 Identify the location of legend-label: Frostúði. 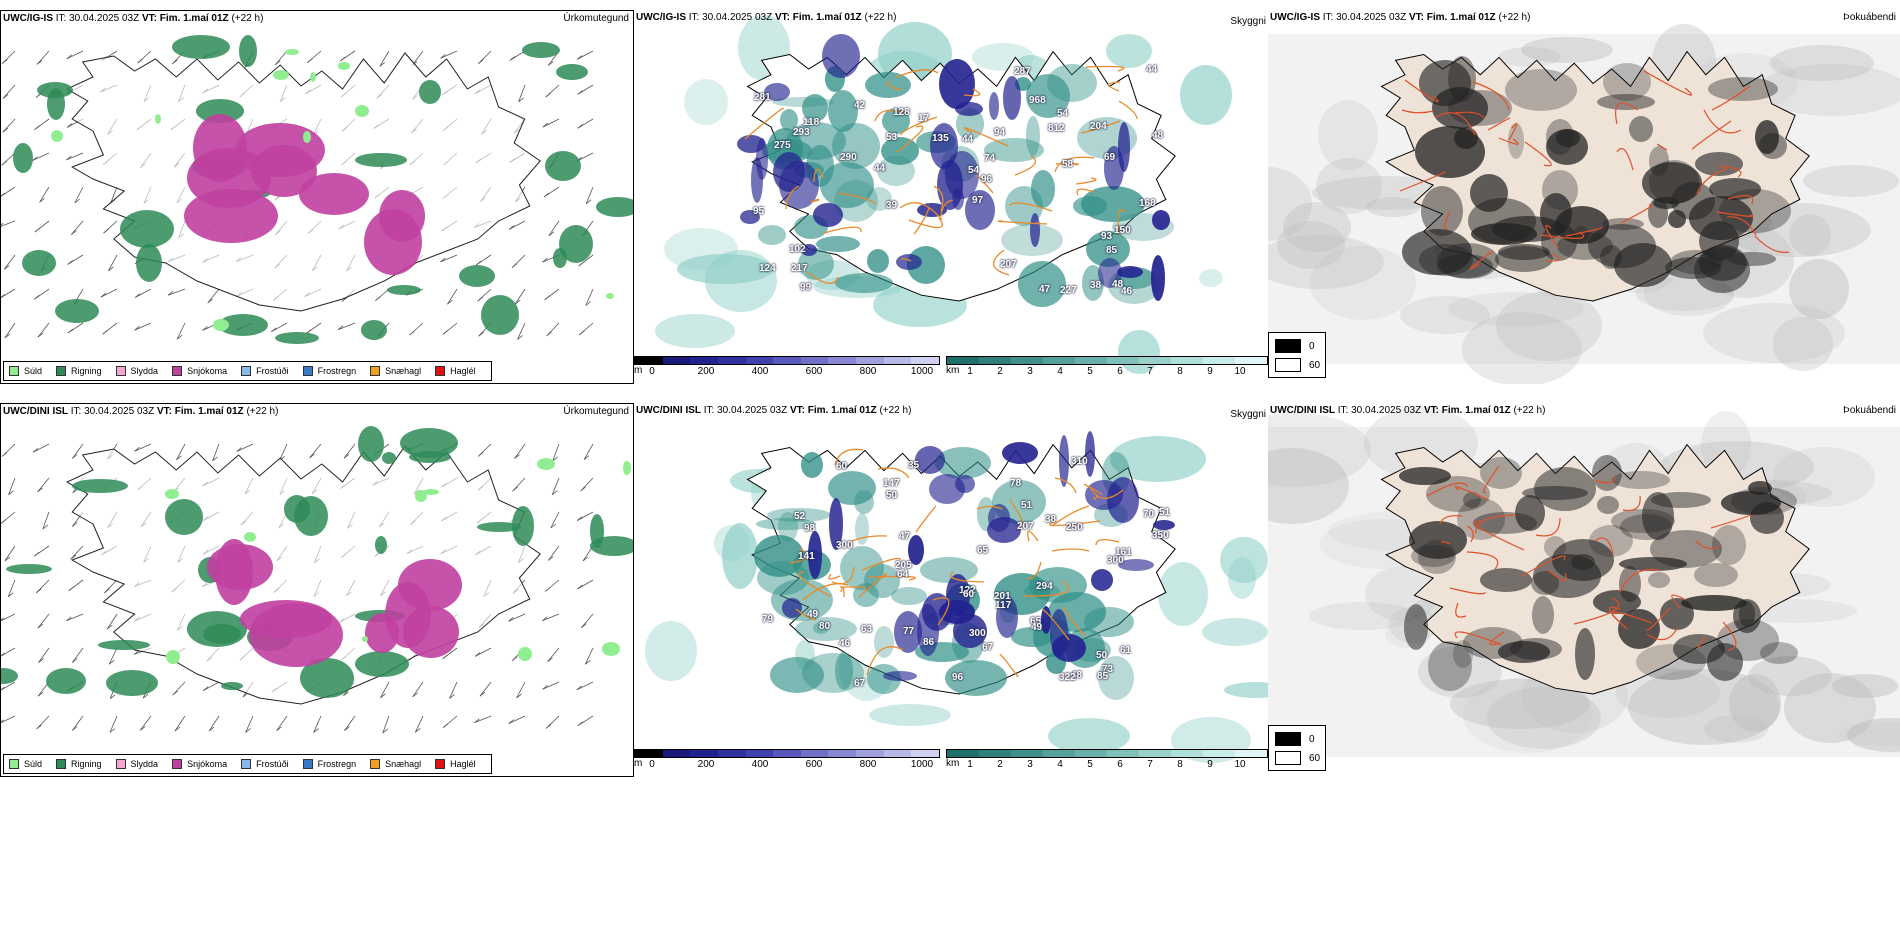
(272, 371).